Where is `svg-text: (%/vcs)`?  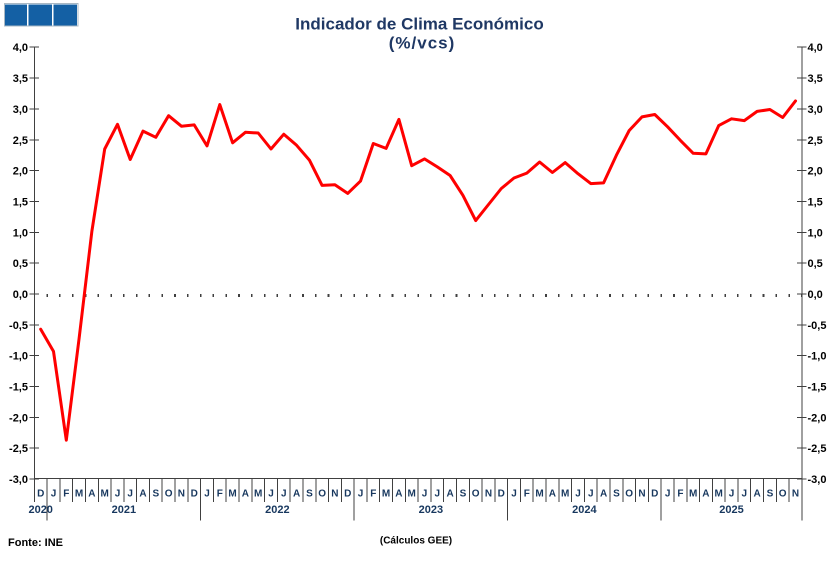
svg-text: (%/vcs) is located at coordinates (422, 43).